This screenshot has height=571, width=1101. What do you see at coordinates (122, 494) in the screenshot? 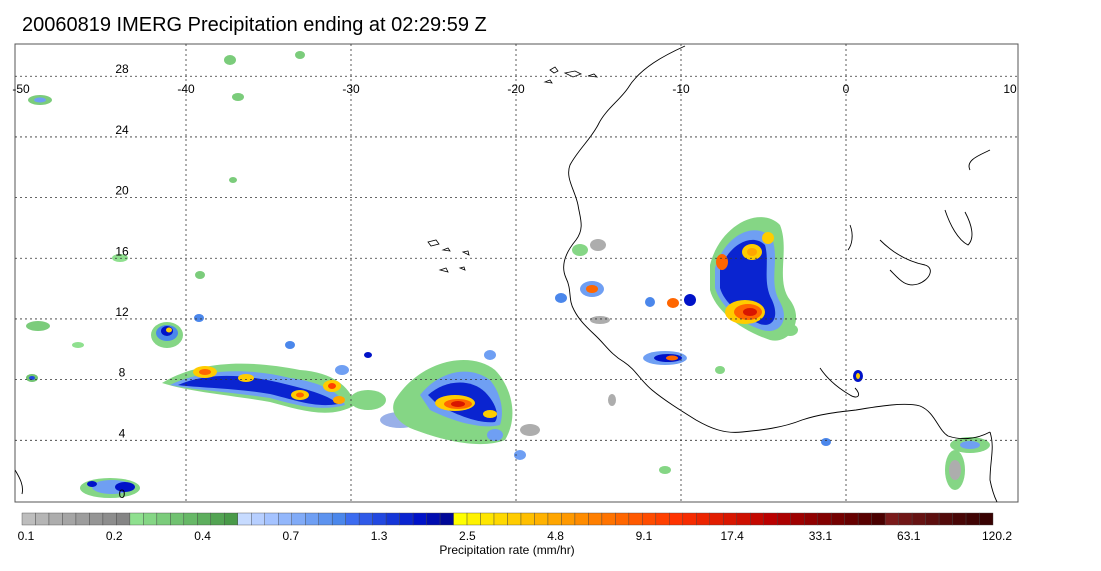
I see `lat-tick-label: 0` at bounding box center [122, 494].